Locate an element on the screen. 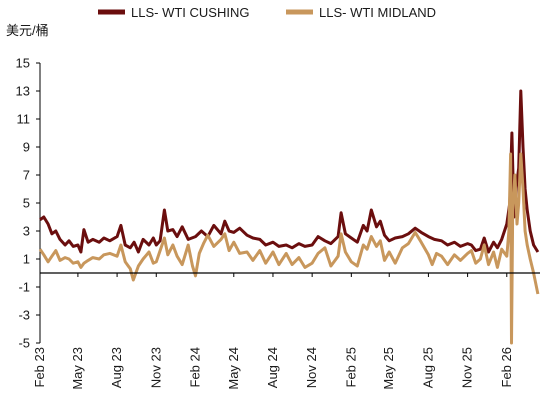 The image size is (550, 409). x-tick-label: Feb 23 is located at coordinates (39, 367).